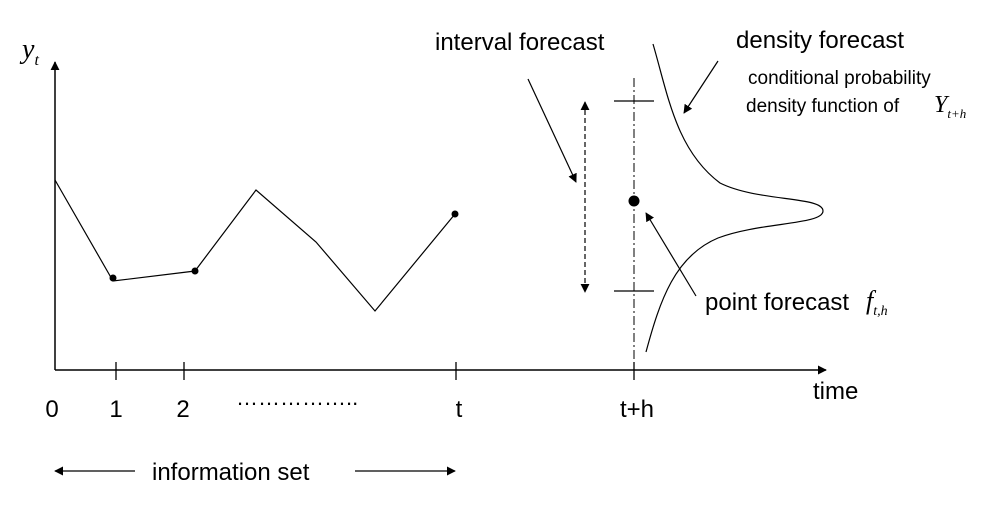 The width and height of the screenshot is (999, 510). I want to click on density-forecast-label: density forecast, so click(820, 40).